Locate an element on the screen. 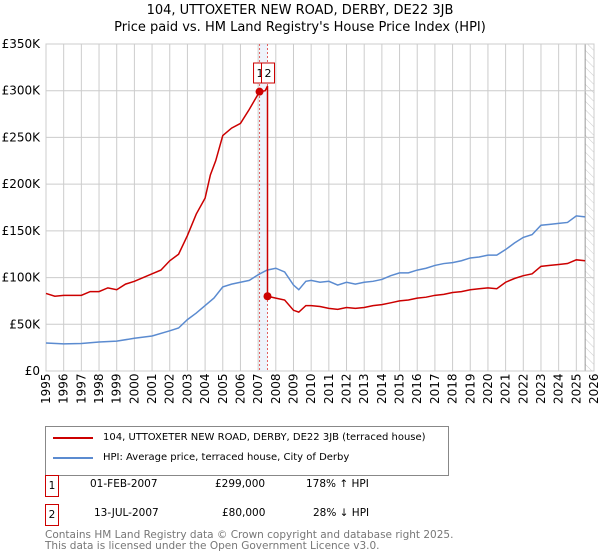 The height and width of the screenshot is (560, 600). x-tick-label: 2017 is located at coordinates (435, 388).